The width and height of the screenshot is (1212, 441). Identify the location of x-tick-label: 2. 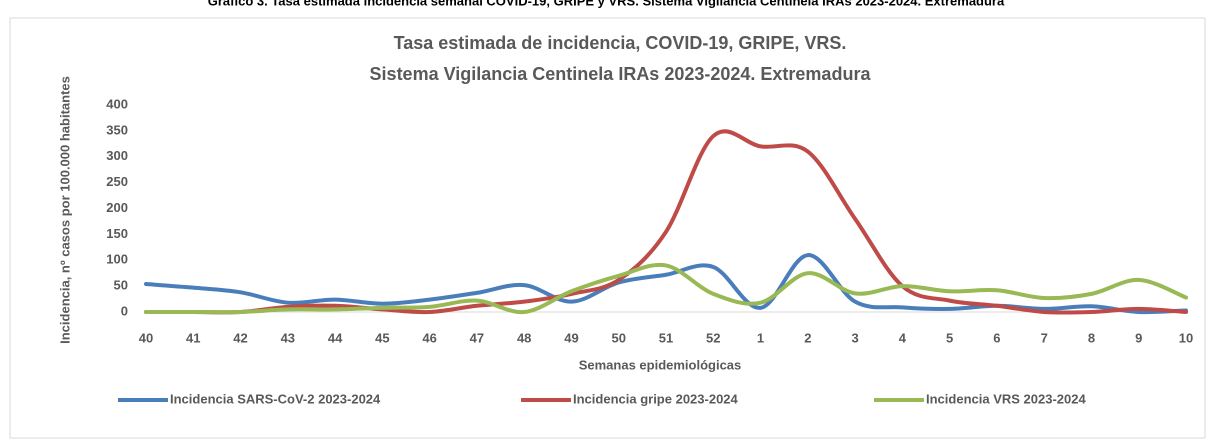
(807, 337).